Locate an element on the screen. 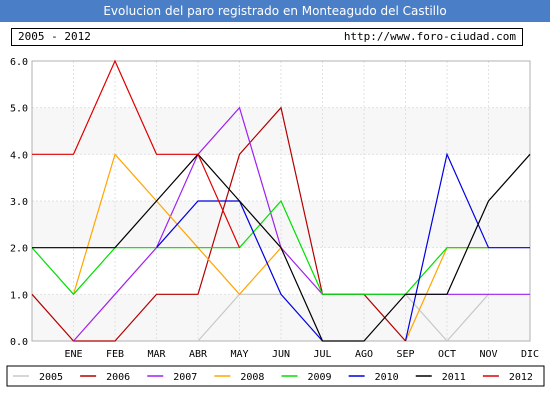 The image size is (550, 400). x-tick-label: JUN is located at coordinates (281, 354).